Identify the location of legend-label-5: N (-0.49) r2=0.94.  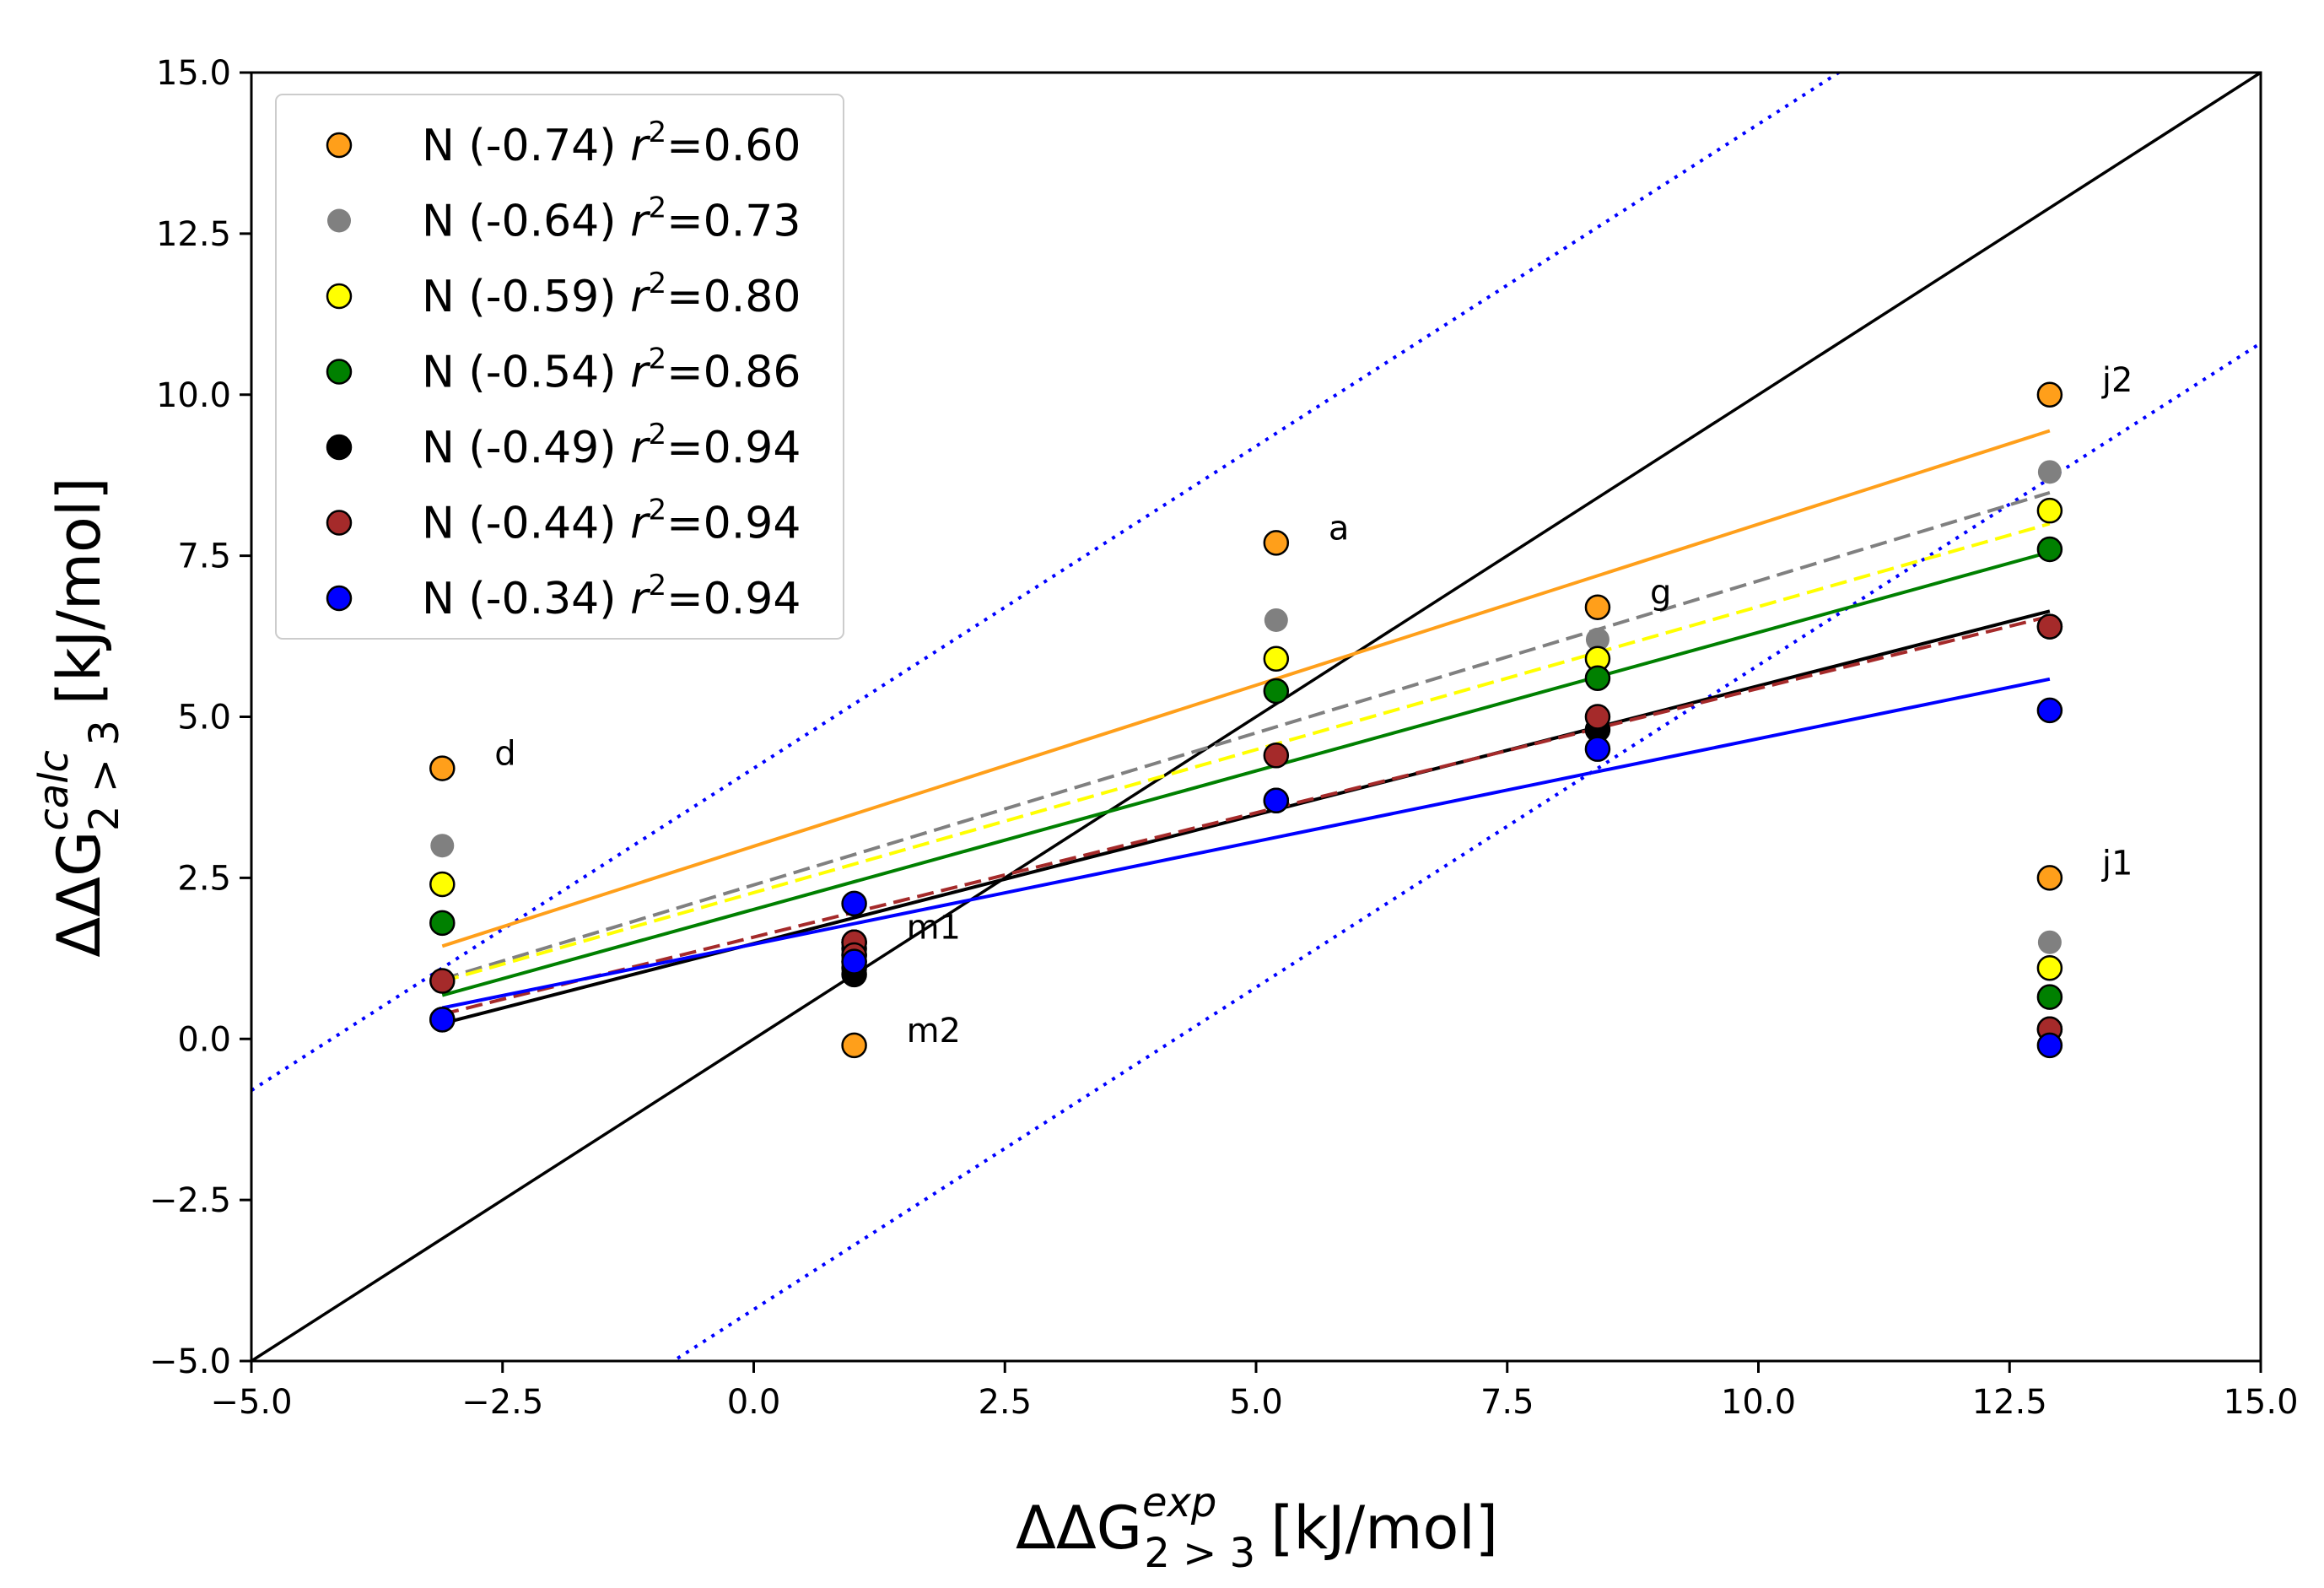
(611, 445).